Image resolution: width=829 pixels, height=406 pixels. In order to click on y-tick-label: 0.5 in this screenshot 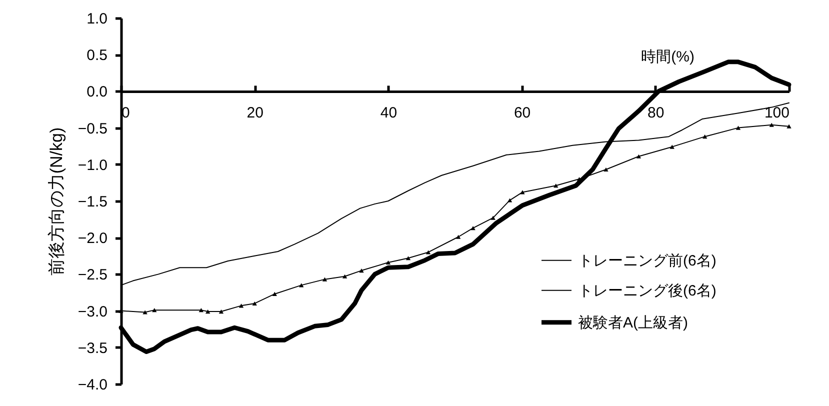, I will do `click(97, 55)`.